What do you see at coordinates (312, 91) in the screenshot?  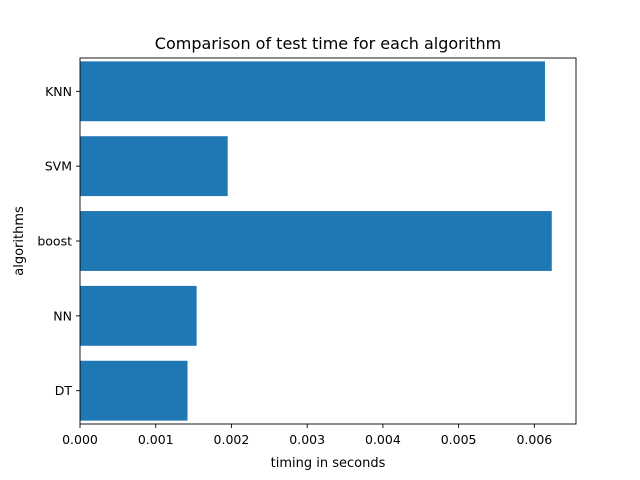 I see `bar-knn` at bounding box center [312, 91].